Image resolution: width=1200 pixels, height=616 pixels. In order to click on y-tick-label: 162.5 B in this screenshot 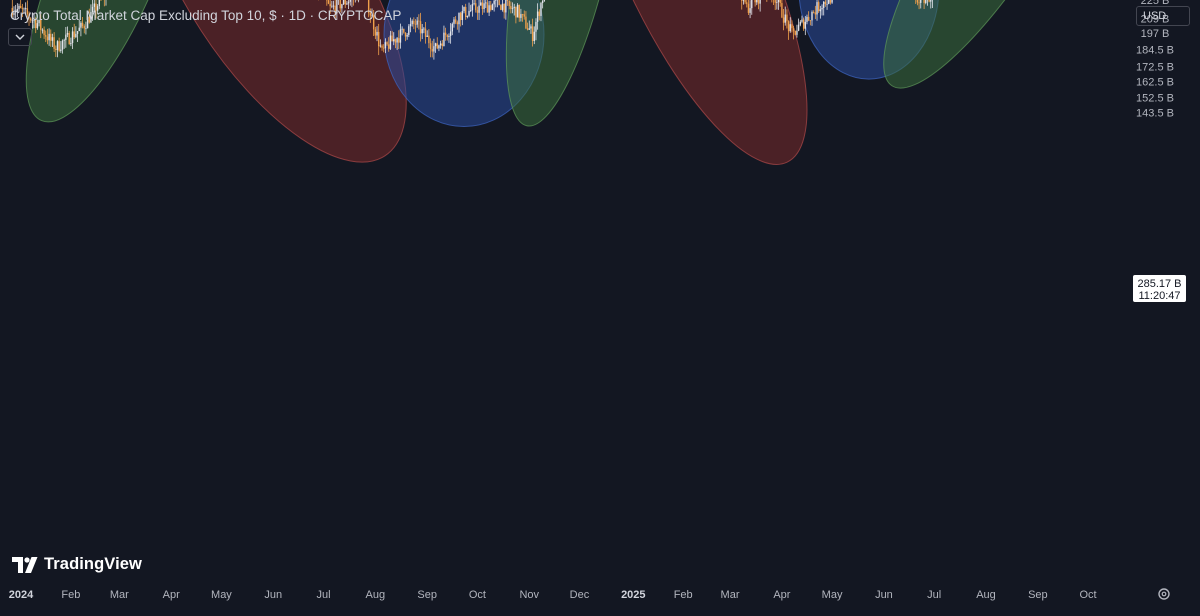, I will do `click(1155, 82)`.